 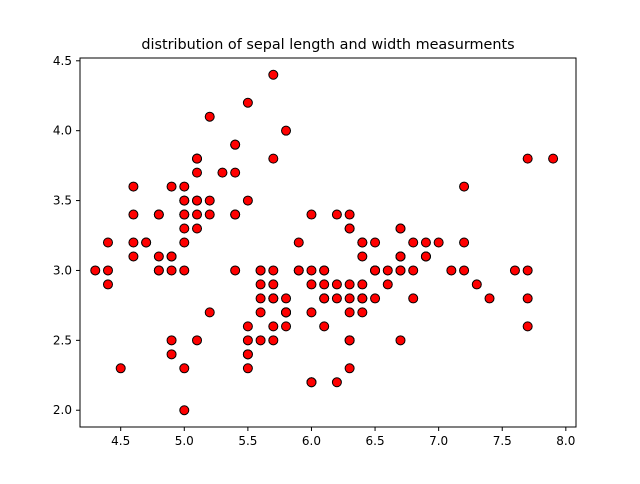 What do you see at coordinates (62, 340) in the screenshot?
I see `y-tick-label: 2.5` at bounding box center [62, 340].